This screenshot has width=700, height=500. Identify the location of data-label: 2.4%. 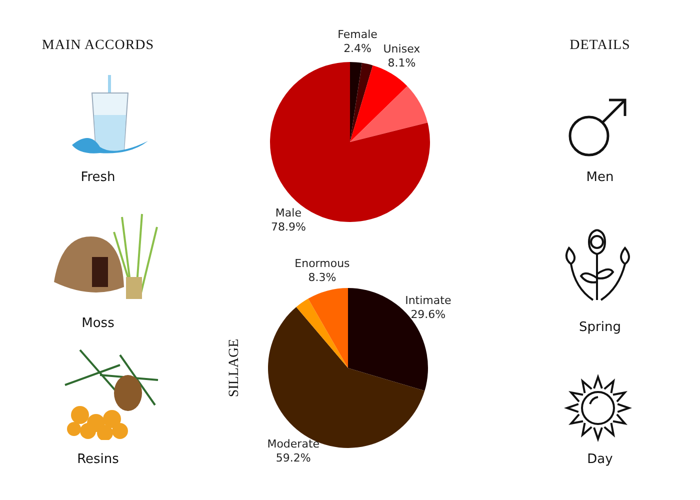
(358, 49).